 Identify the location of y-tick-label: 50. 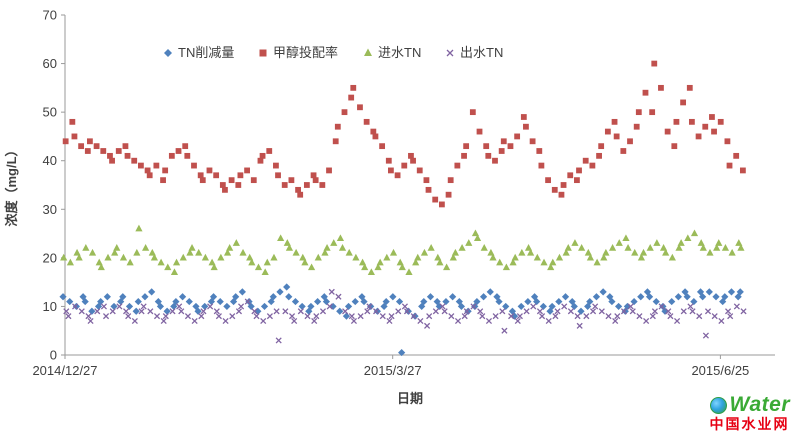
(50, 112).